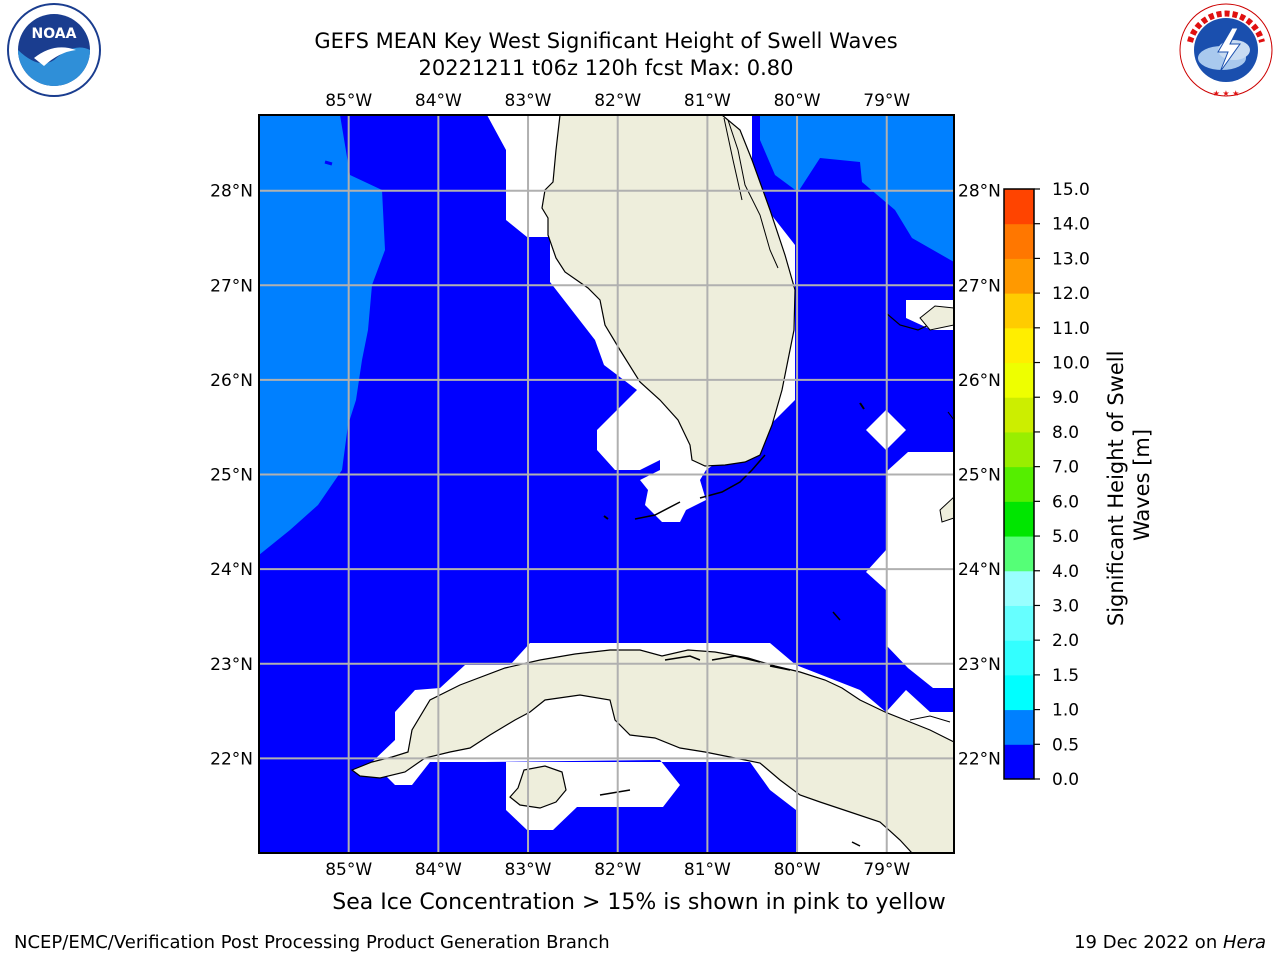 The height and width of the screenshot is (960, 1280). What do you see at coordinates (1065, 468) in the screenshot?
I see `colorbar-tick-label: 7.0` at bounding box center [1065, 468].